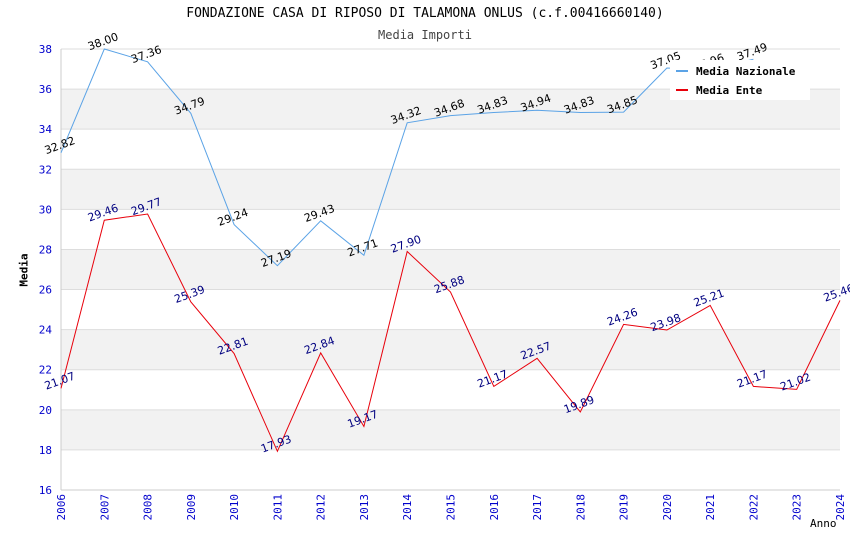 This screenshot has width=850, height=550. Describe the element at coordinates (46, 330) in the screenshot. I see `y-tick-label: 24` at that location.